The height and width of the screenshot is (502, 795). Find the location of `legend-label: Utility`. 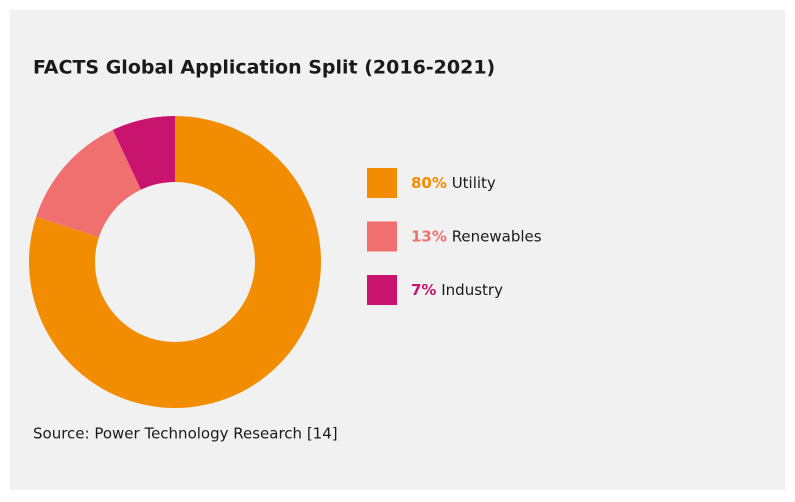

legend-label: Utility is located at coordinates (474, 183).